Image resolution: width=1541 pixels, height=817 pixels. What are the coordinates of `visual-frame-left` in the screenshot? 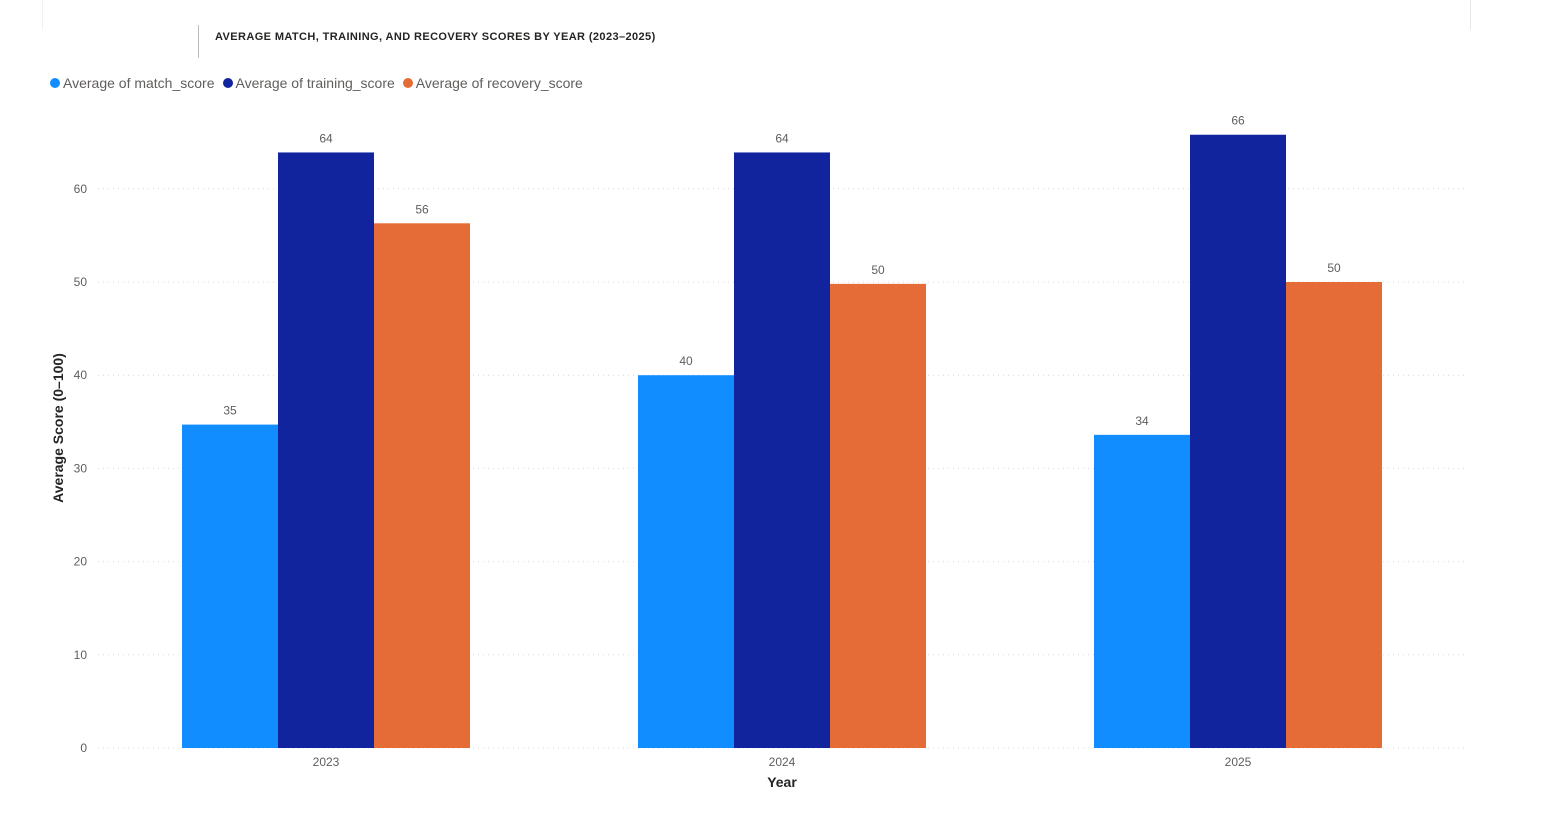 It's located at (42, 15).